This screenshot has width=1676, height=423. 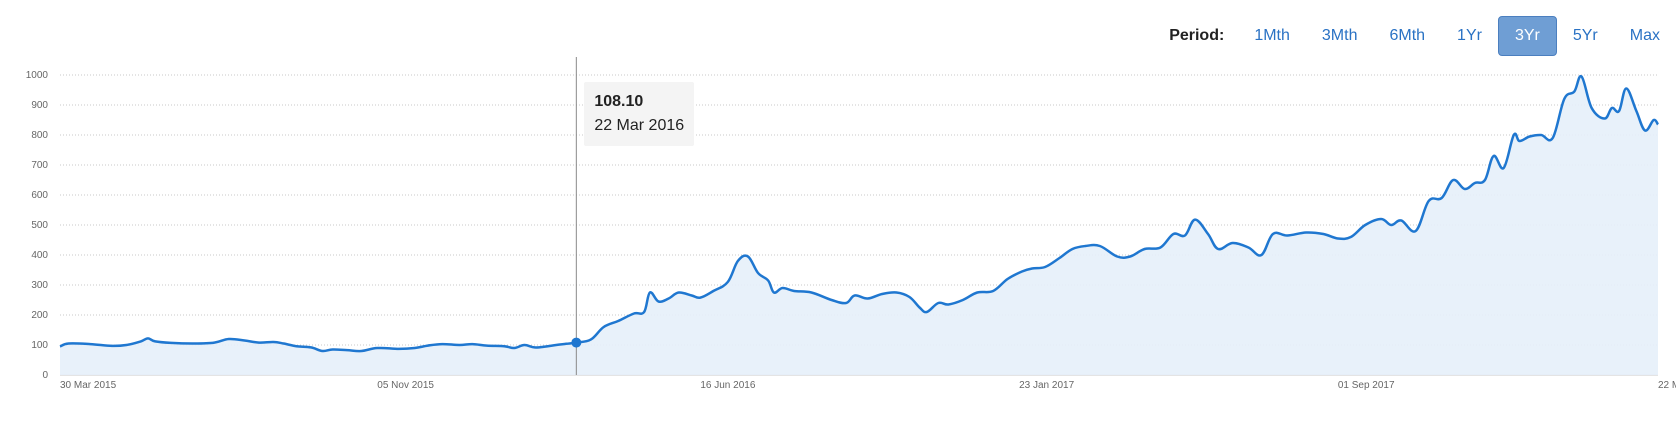 What do you see at coordinates (39, 345) in the screenshot?
I see `y-tick-label: 100` at bounding box center [39, 345].